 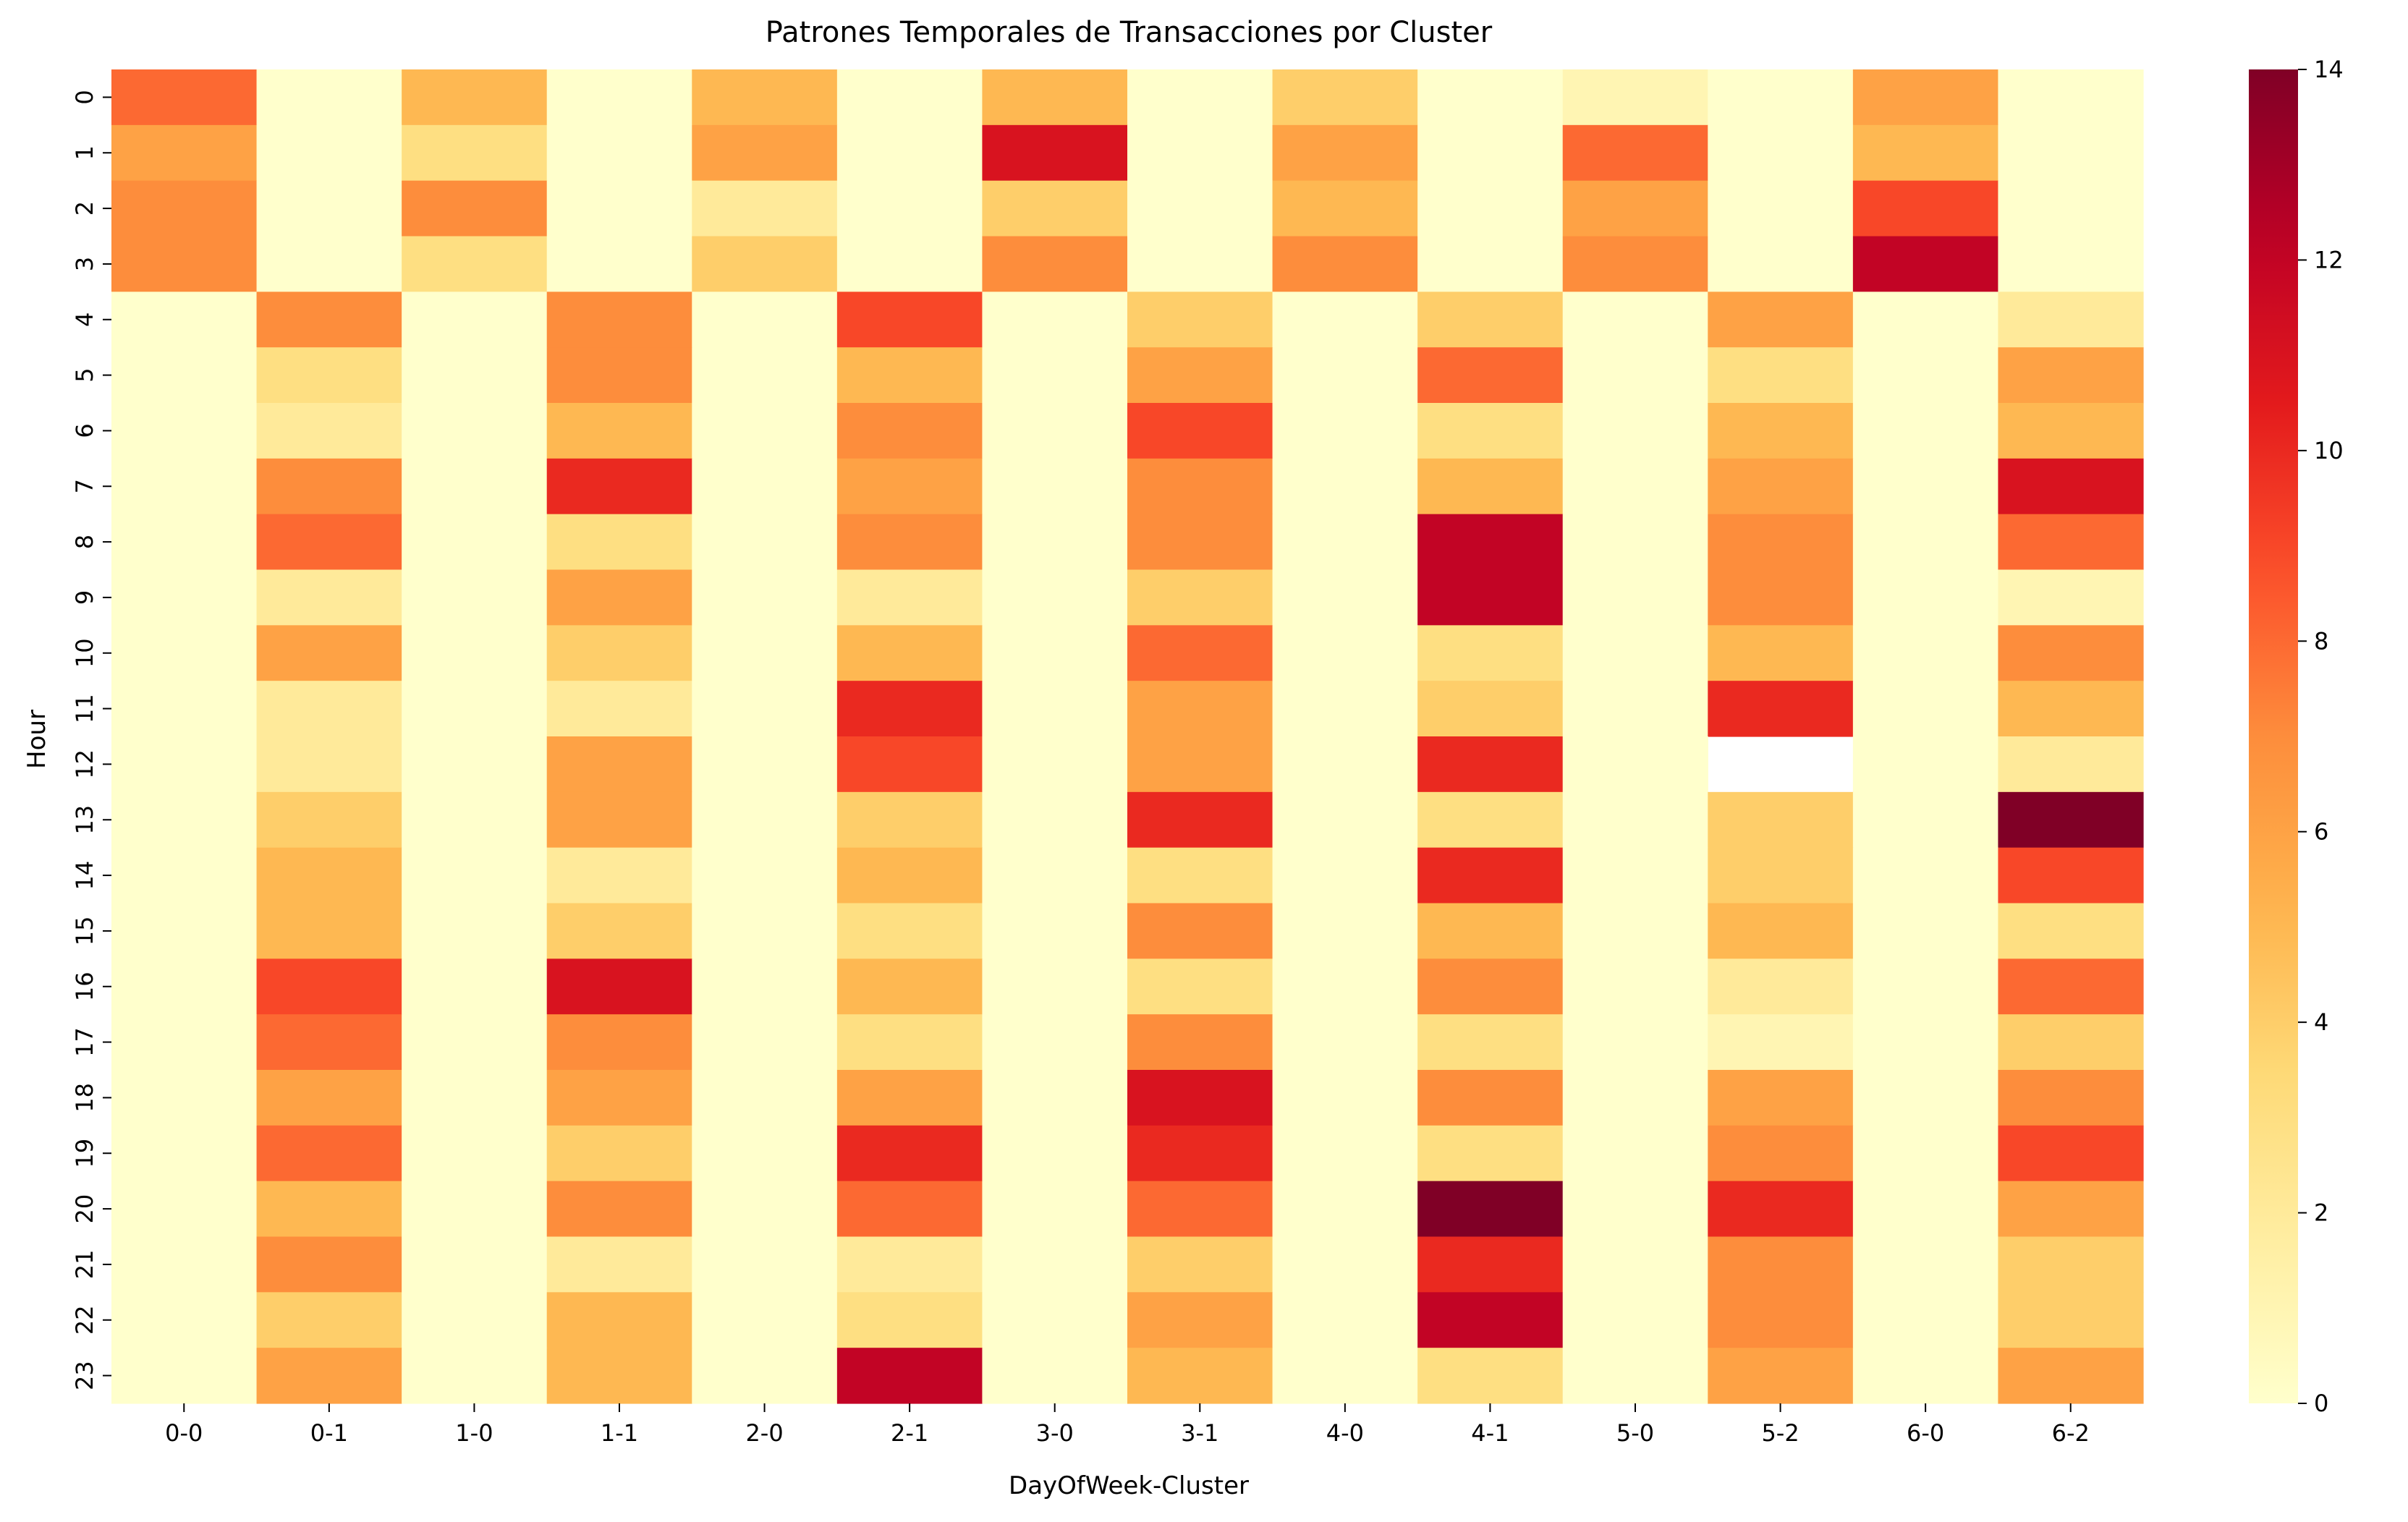 I want to click on x-tick-label: 0-0, so click(x=184, y=1433).